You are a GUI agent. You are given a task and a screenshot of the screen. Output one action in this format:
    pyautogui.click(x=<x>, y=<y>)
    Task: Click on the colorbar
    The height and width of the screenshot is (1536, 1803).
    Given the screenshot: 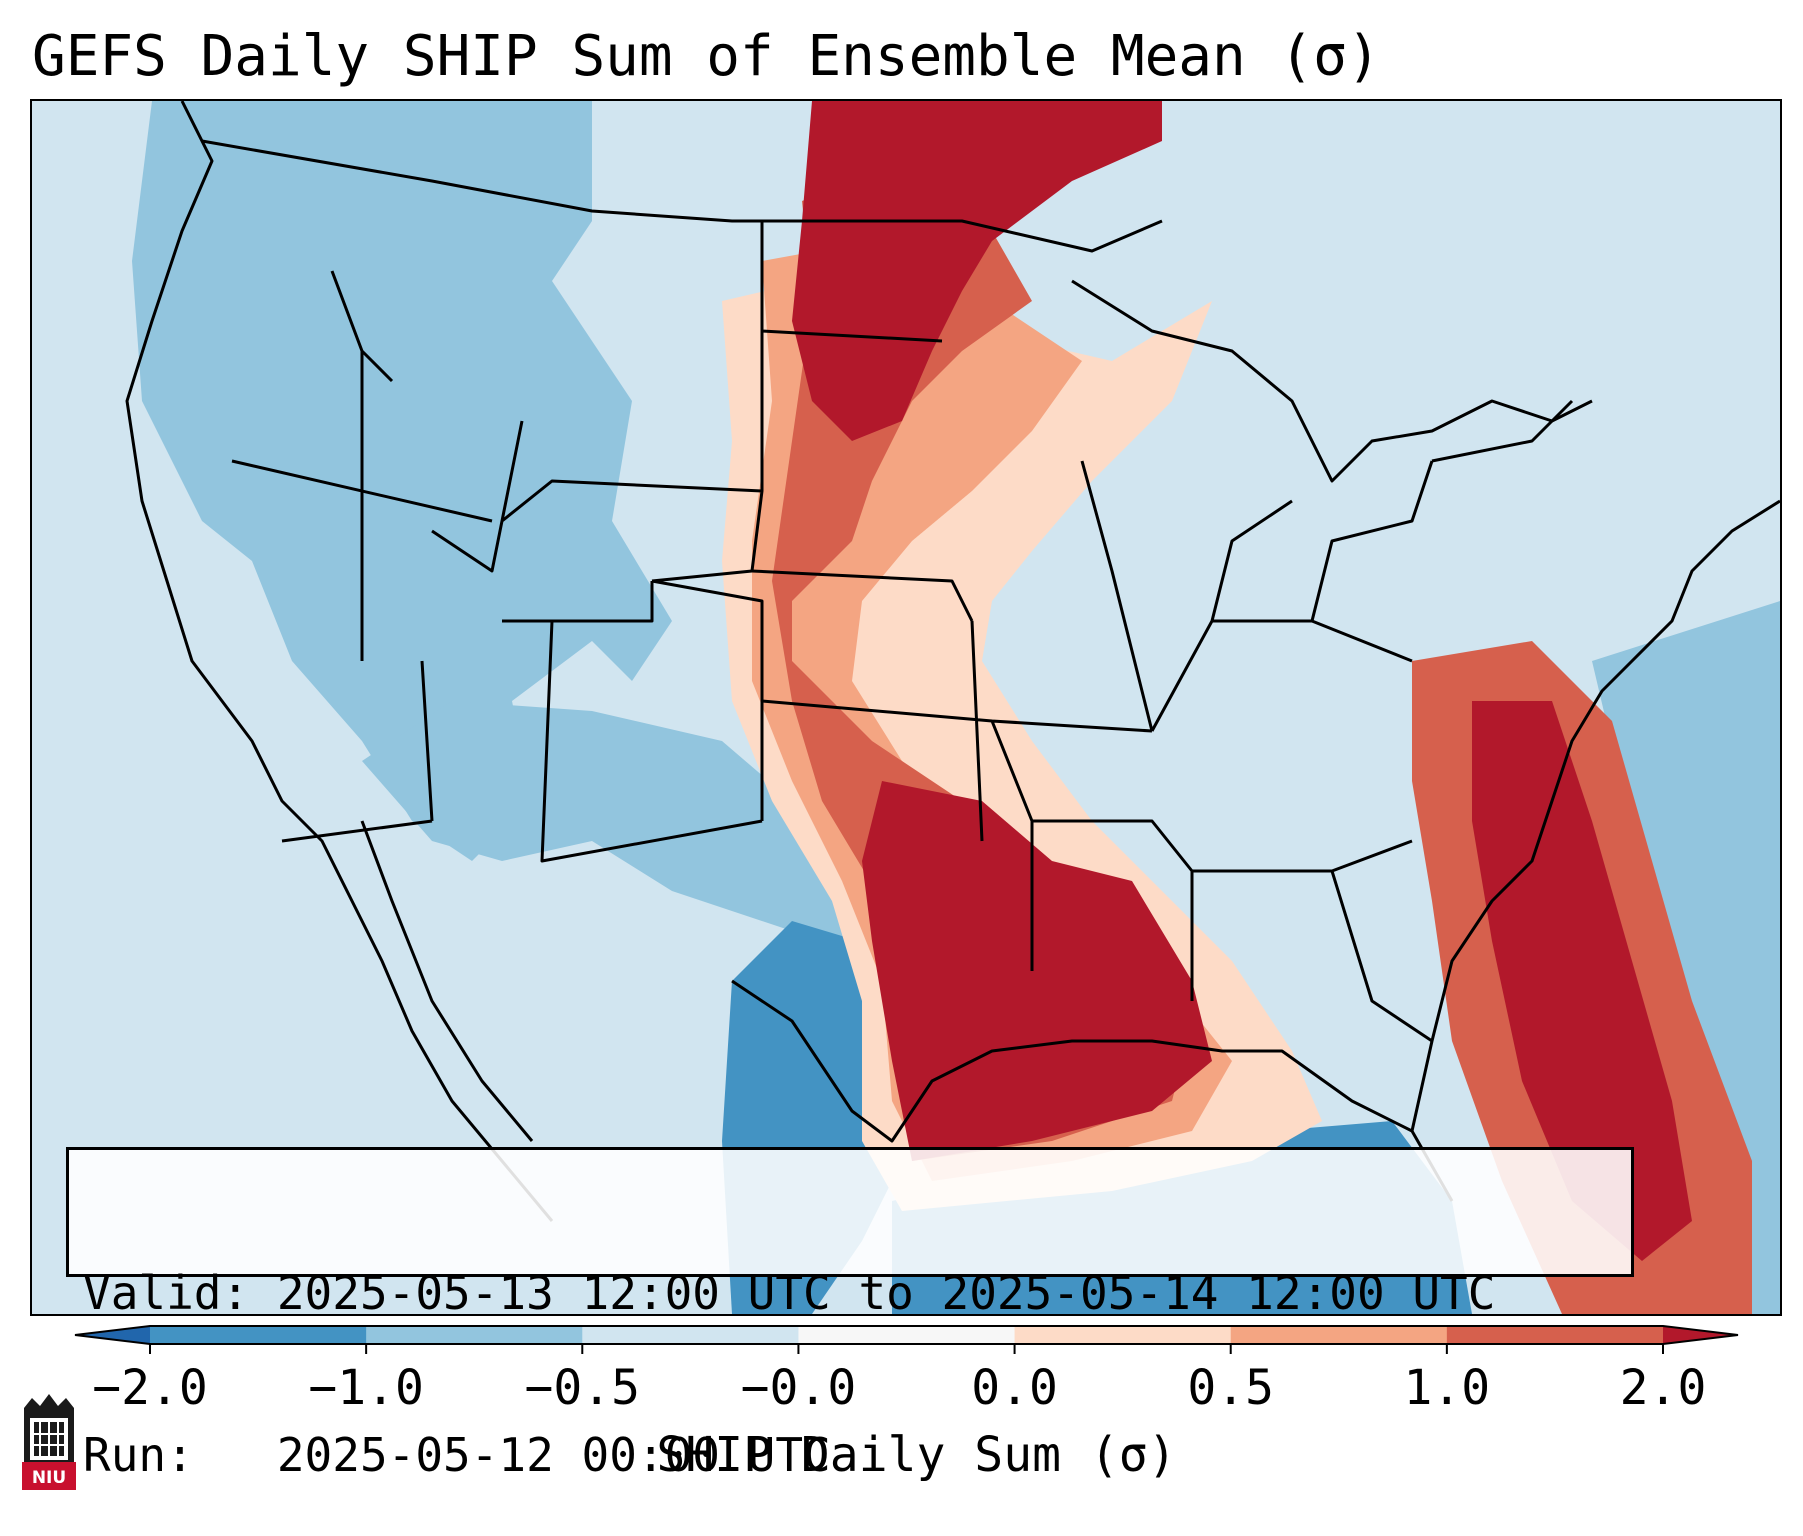 What is the action you would take?
    pyautogui.click(x=906, y=1339)
    